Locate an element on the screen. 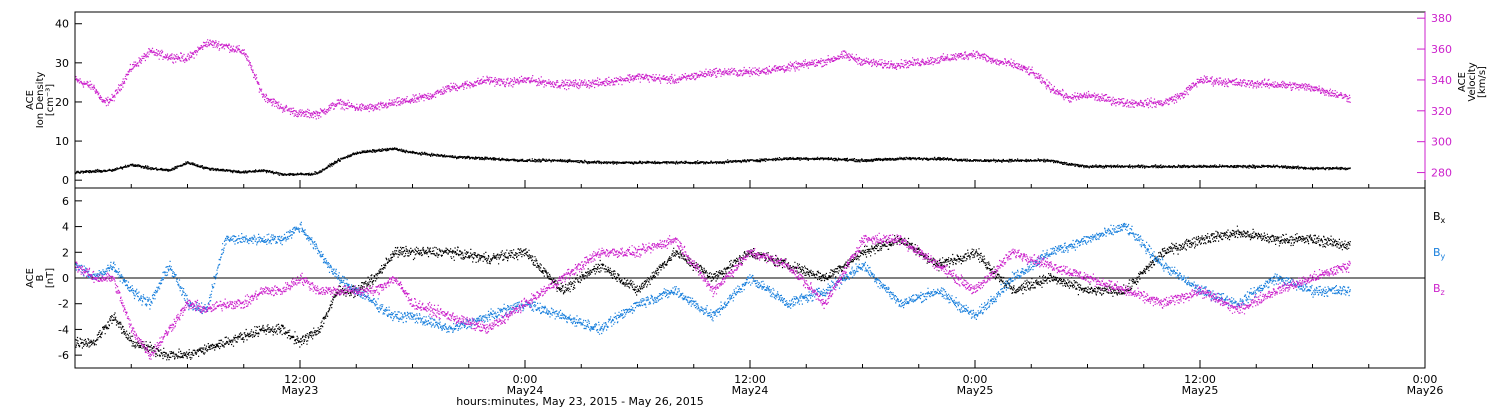 Image resolution: width=1500 pixels, height=410 pixels. velocity-axis-label: ACE is located at coordinates (1462, 82).